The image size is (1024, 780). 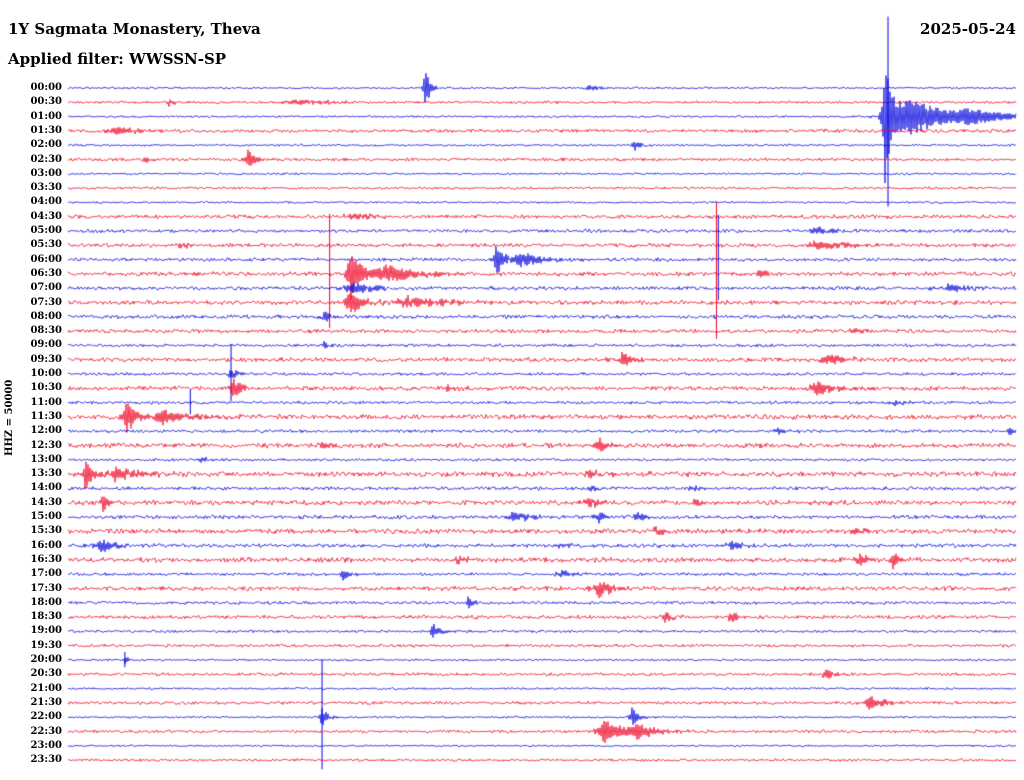 I want to click on time-label: 02:30, so click(x=46, y=159).